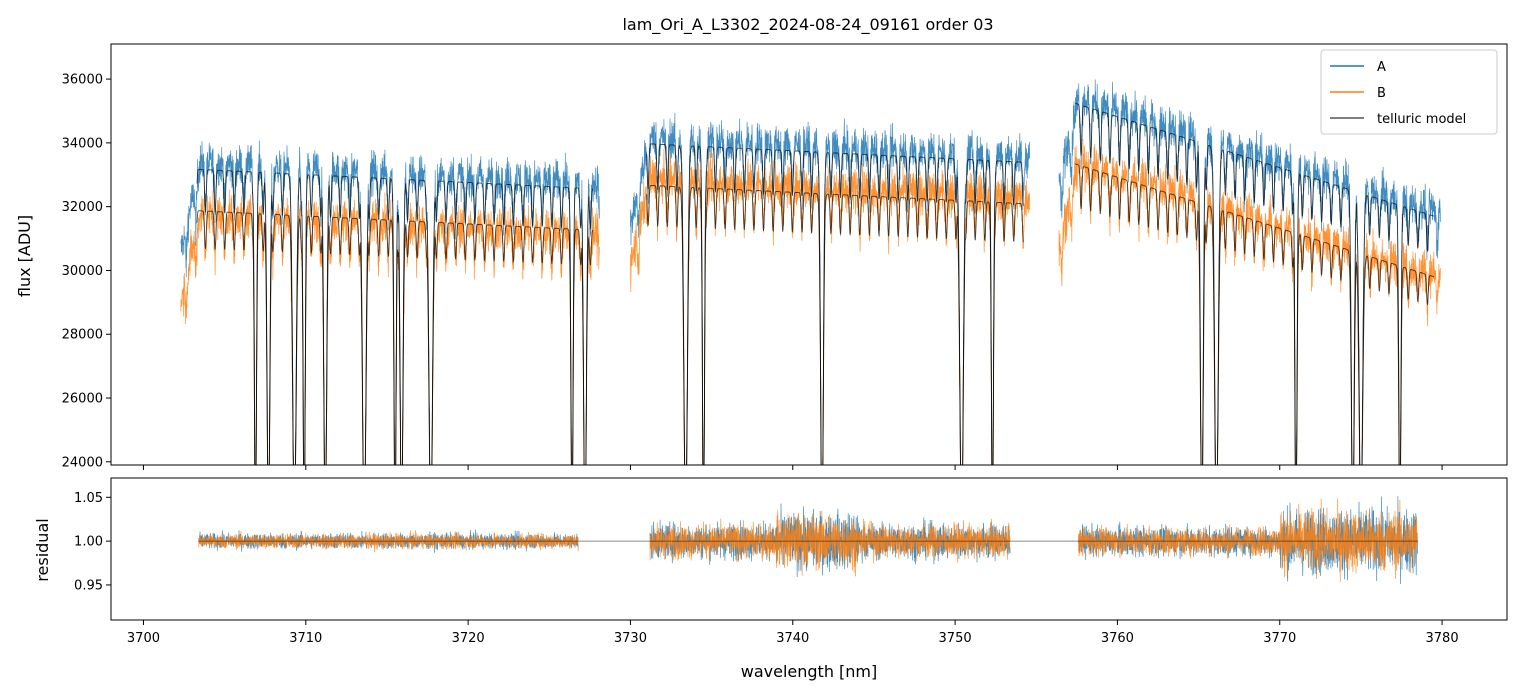 The width and height of the screenshot is (1520, 696). I want to click on residual-ytick-label: 1.05, so click(88, 498).